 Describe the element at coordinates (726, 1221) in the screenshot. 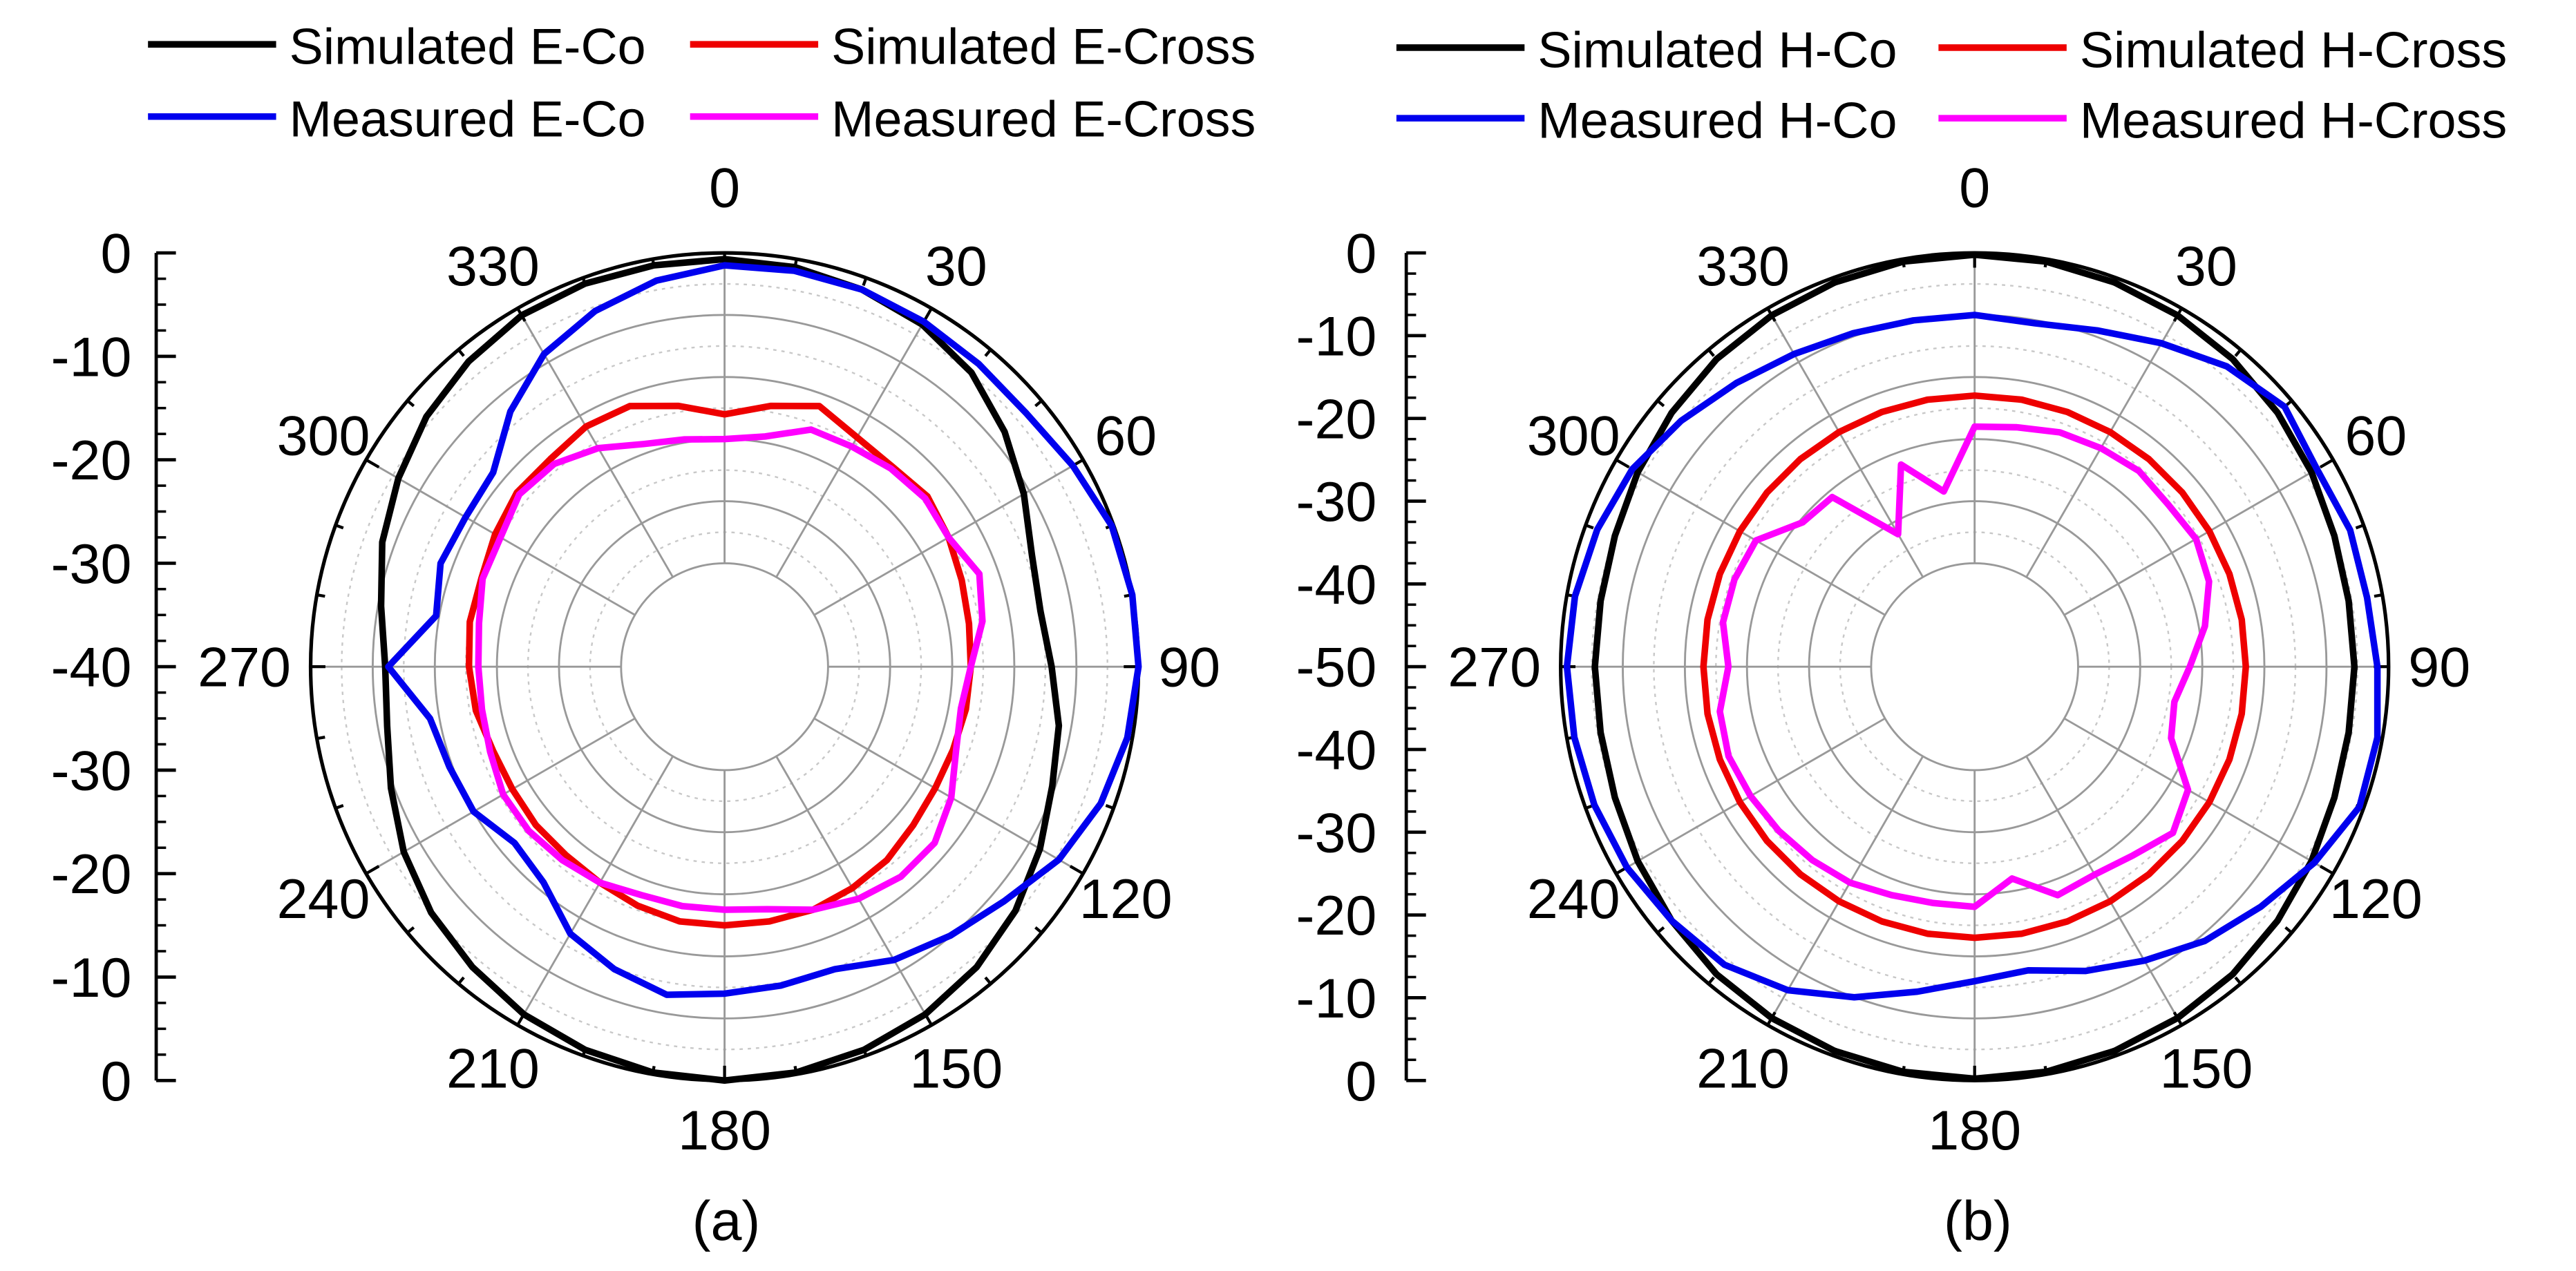

I see `caption-a: (a)` at that location.